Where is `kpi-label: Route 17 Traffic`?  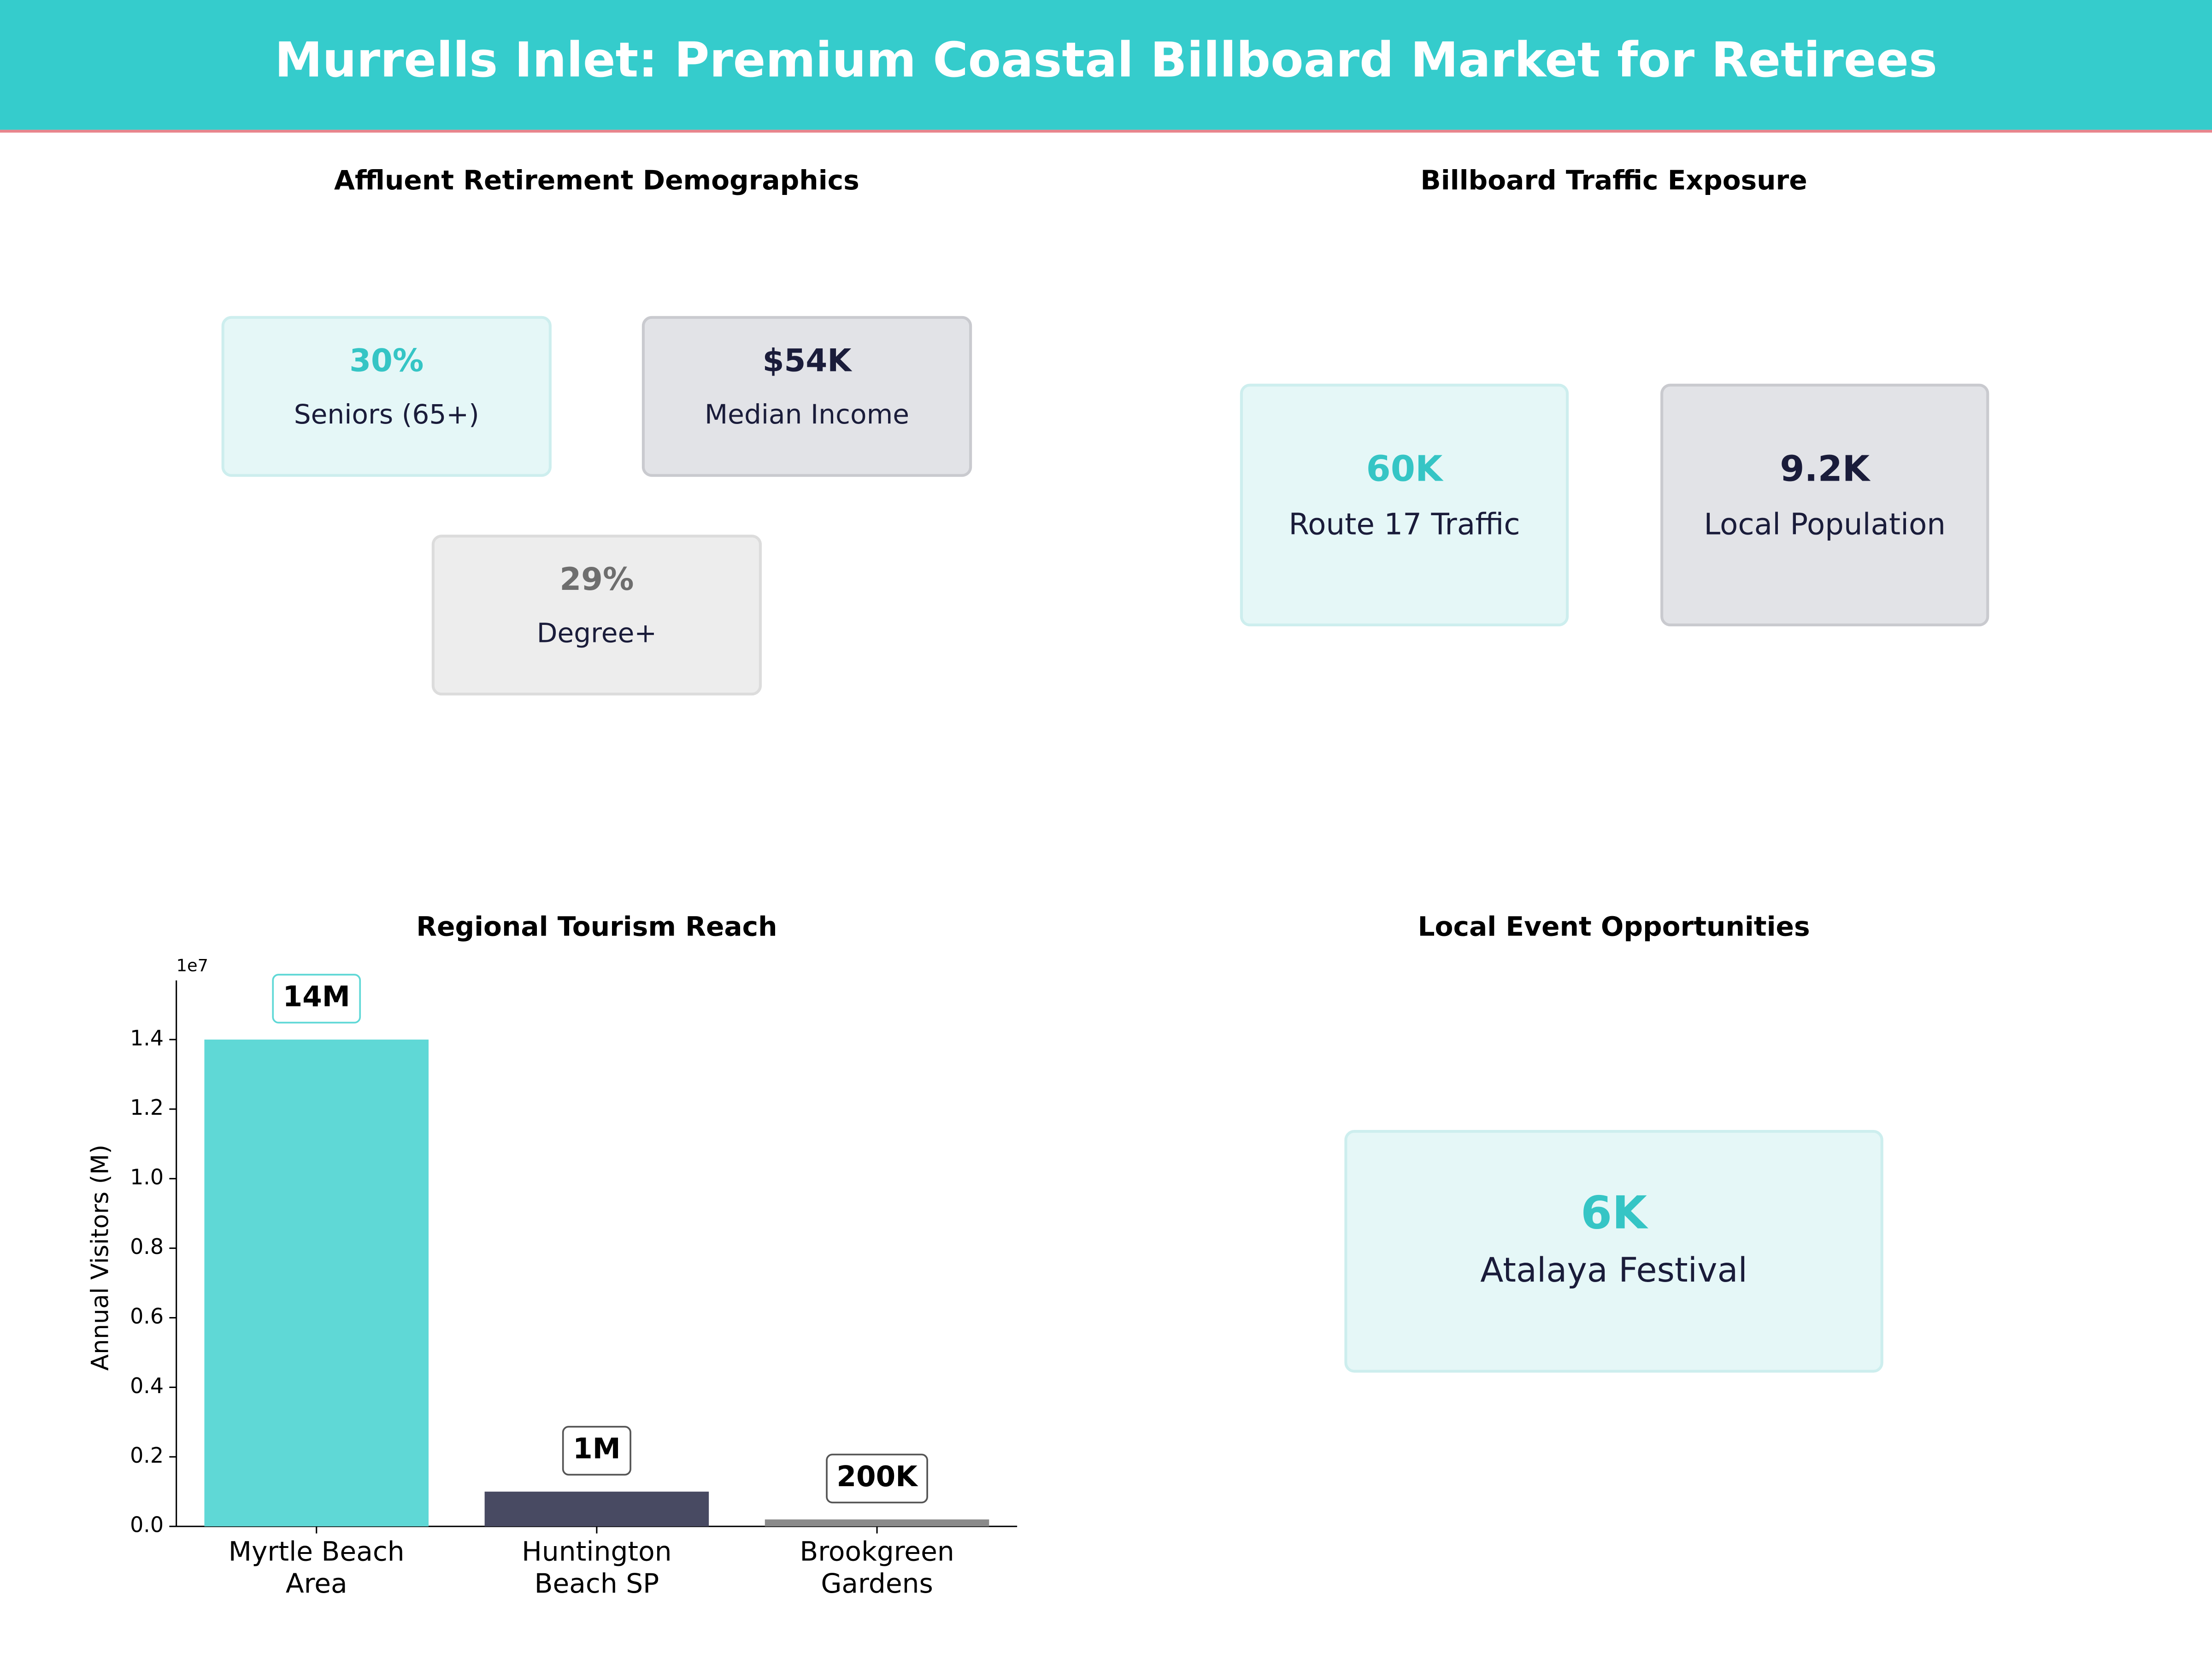
kpi-label: Route 17 Traffic is located at coordinates (1404, 524).